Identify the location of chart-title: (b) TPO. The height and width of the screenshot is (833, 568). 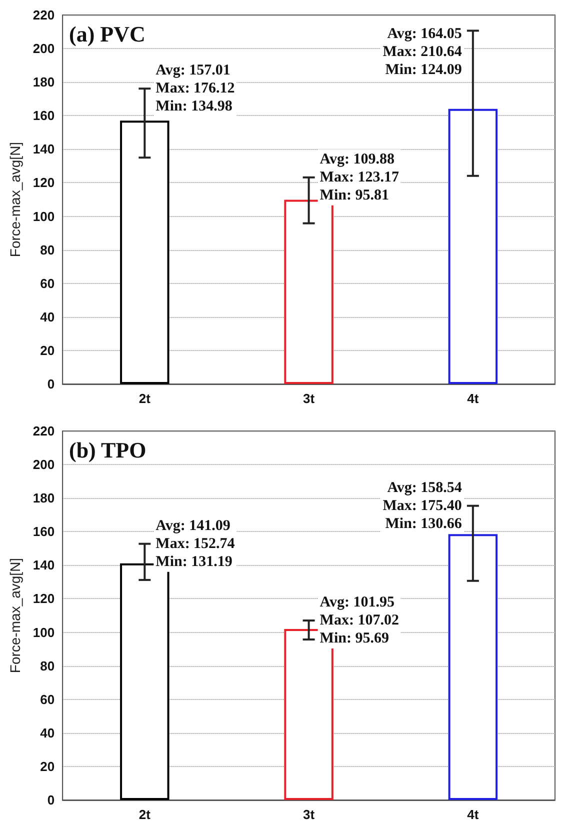
(107, 450).